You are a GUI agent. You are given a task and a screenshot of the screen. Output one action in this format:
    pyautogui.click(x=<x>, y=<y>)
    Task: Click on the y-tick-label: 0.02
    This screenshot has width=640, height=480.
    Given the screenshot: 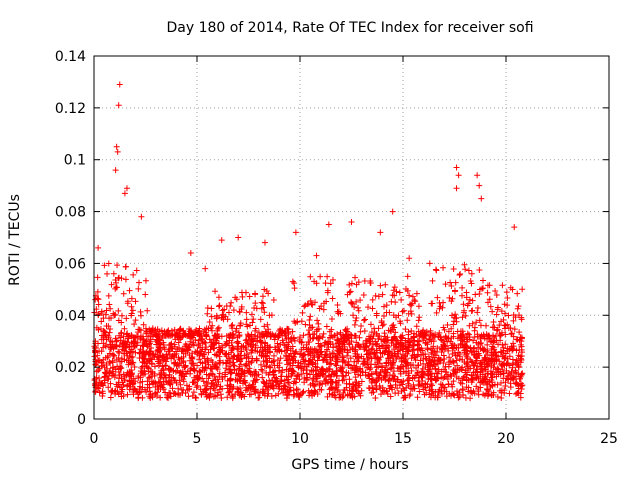 What is the action you would take?
    pyautogui.click(x=70, y=368)
    